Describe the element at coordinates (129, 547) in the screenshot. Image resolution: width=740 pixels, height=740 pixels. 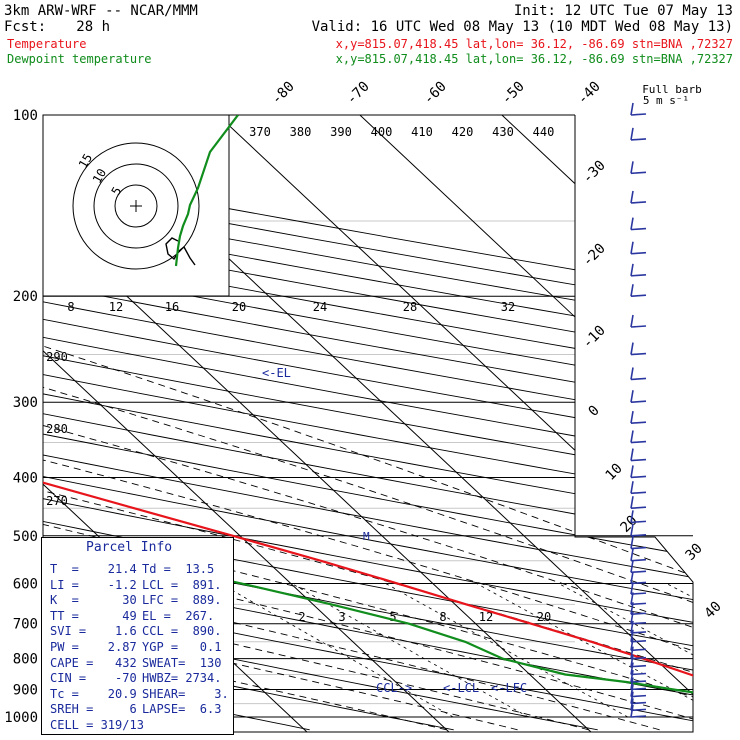
I see `parcel-info-title: Parcel Info` at that location.